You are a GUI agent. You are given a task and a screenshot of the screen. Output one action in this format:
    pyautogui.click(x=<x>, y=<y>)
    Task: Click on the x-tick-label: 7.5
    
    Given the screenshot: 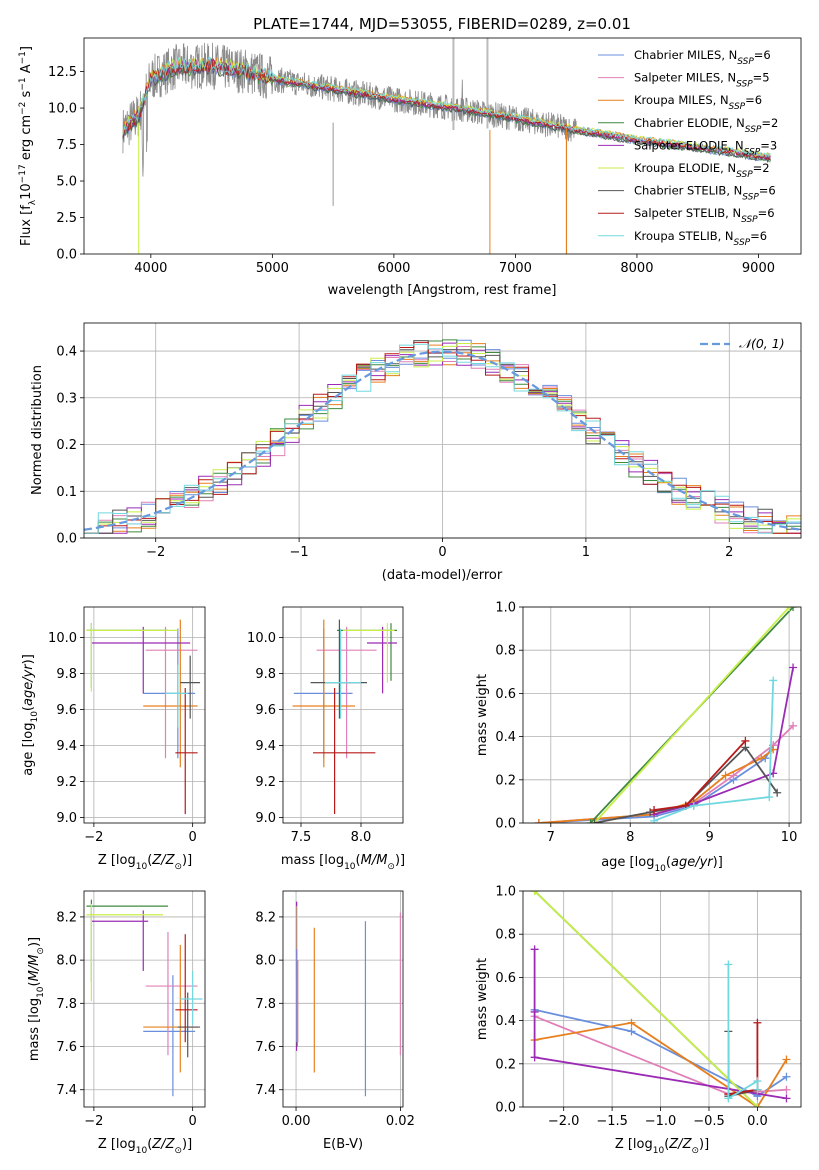 What is the action you would take?
    pyautogui.click(x=301, y=837)
    